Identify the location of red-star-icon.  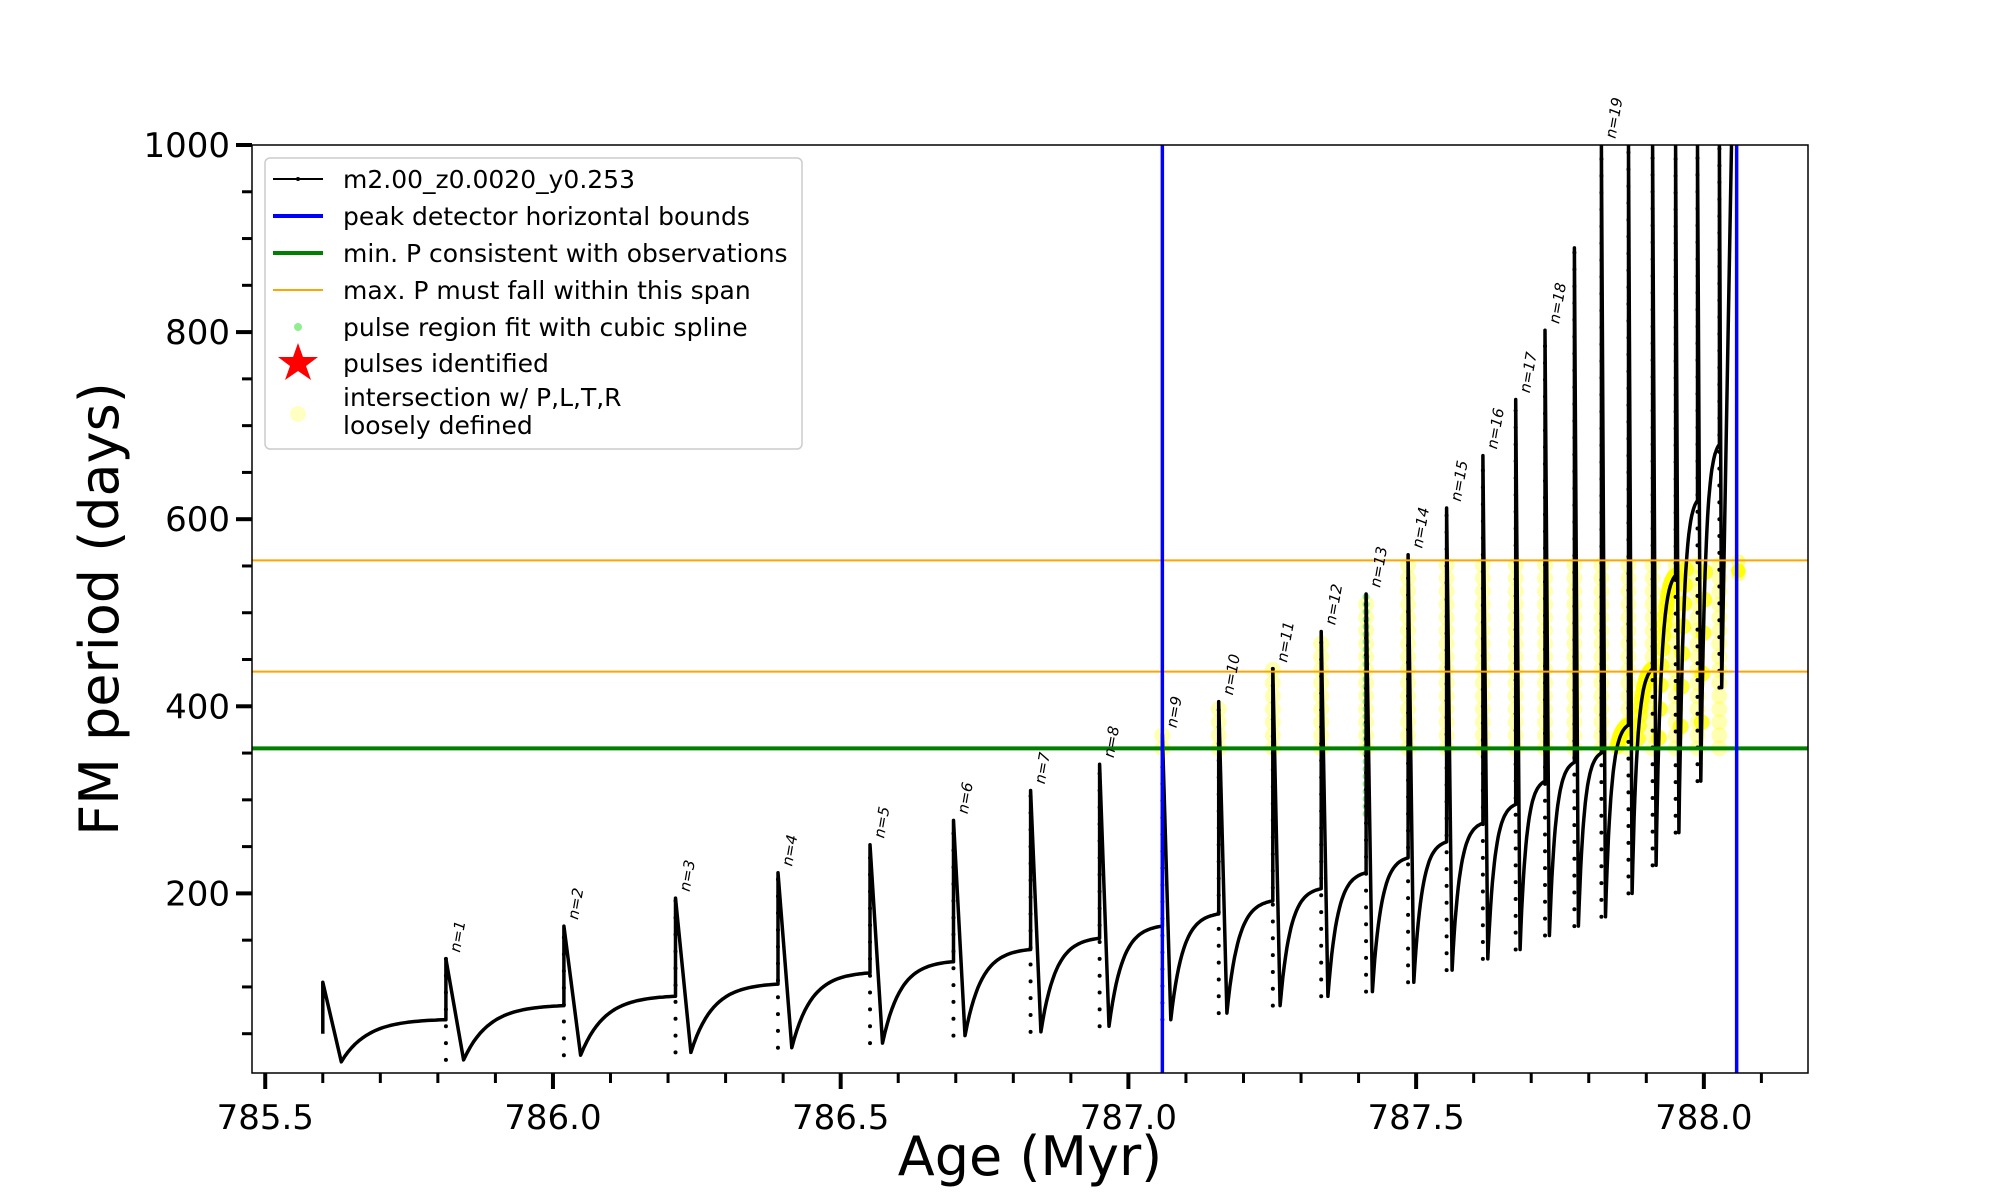
(298, 361).